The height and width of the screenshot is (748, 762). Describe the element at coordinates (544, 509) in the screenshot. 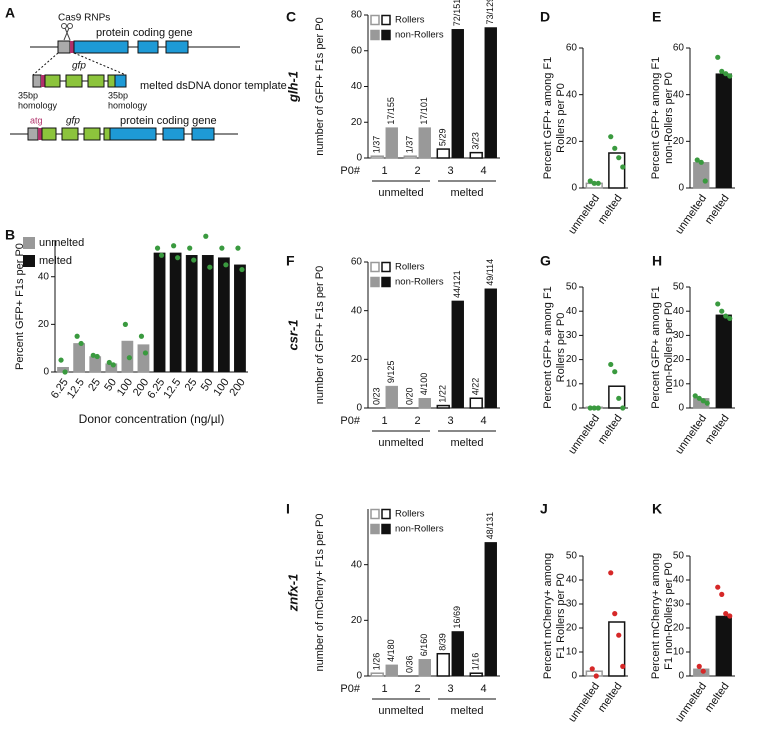

I see `panel-letter: J` at that location.